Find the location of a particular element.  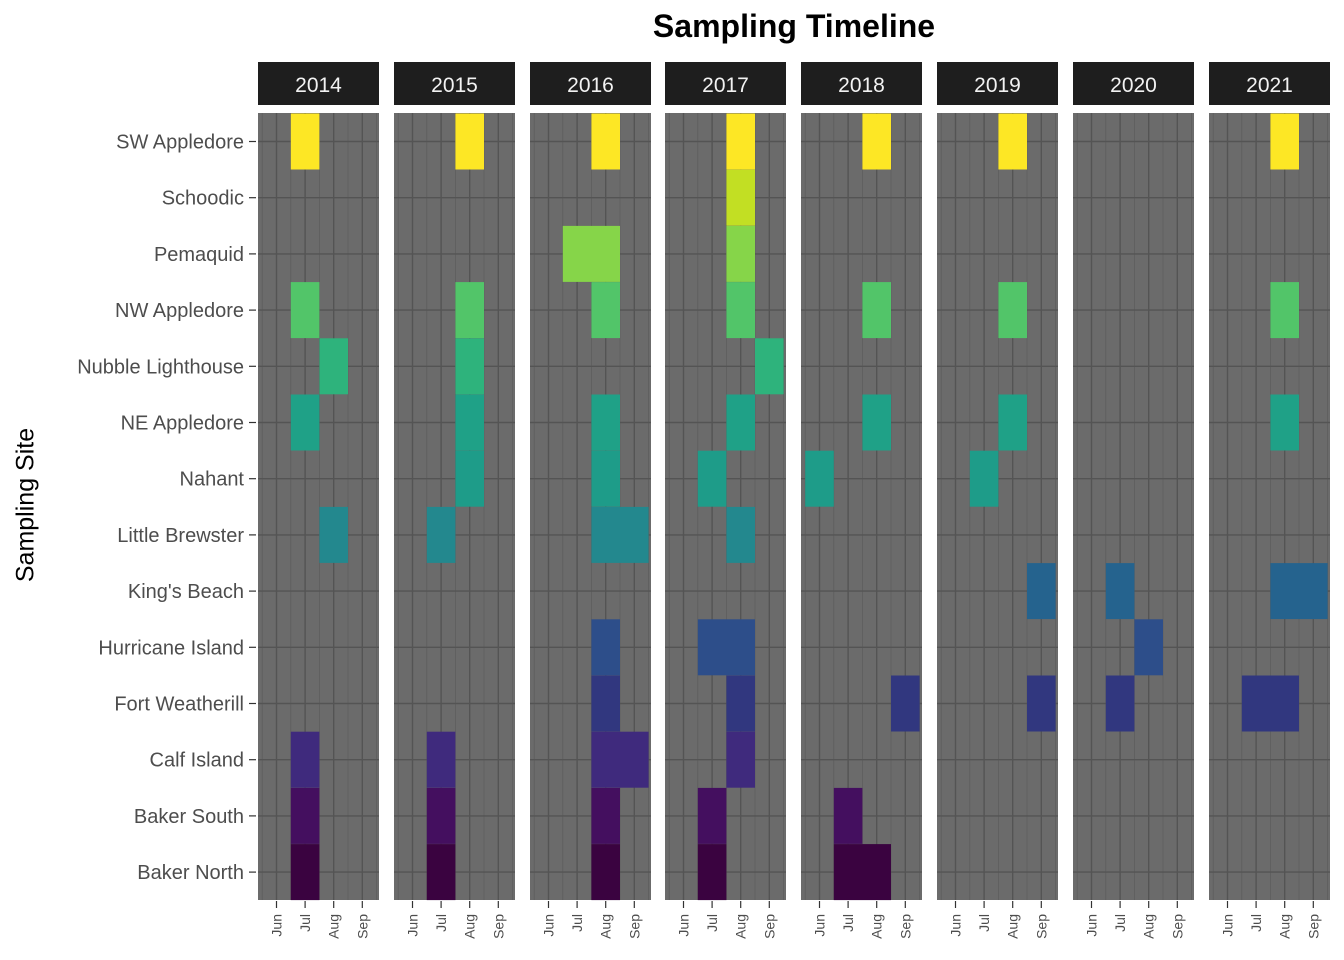

tile-2015-nahant is located at coordinates (469, 478).